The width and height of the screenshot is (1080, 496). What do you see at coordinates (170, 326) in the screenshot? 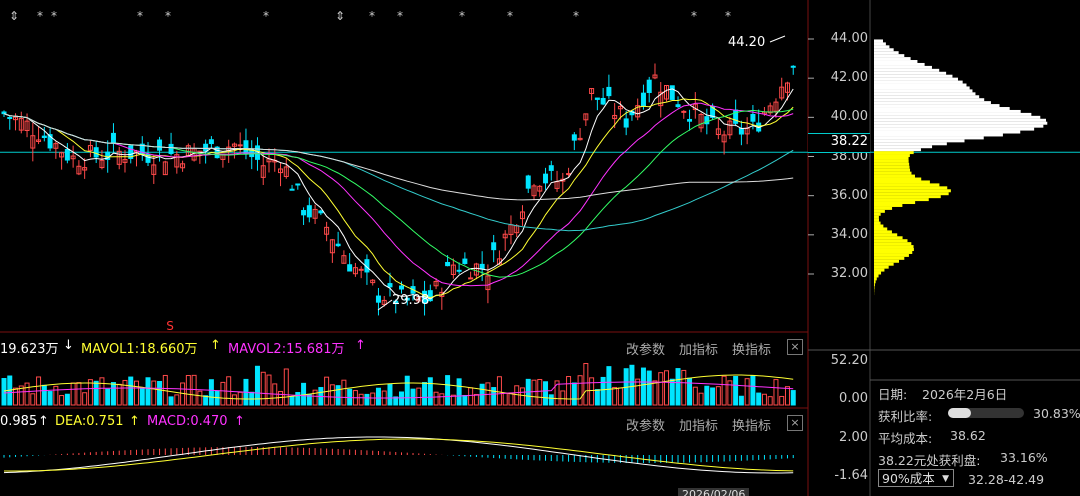
I see `event-marker-icon: S` at bounding box center [170, 326].